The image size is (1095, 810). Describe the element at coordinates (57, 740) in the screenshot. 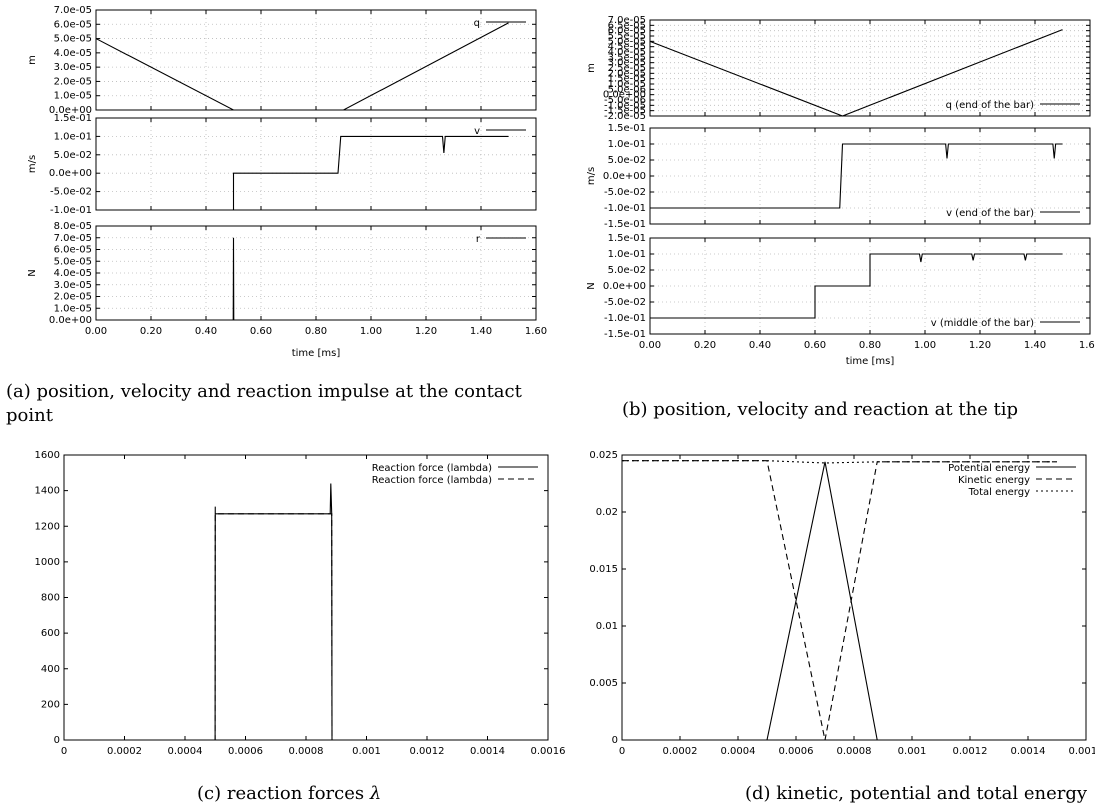

I see `p7-ytick-label: 0` at that location.